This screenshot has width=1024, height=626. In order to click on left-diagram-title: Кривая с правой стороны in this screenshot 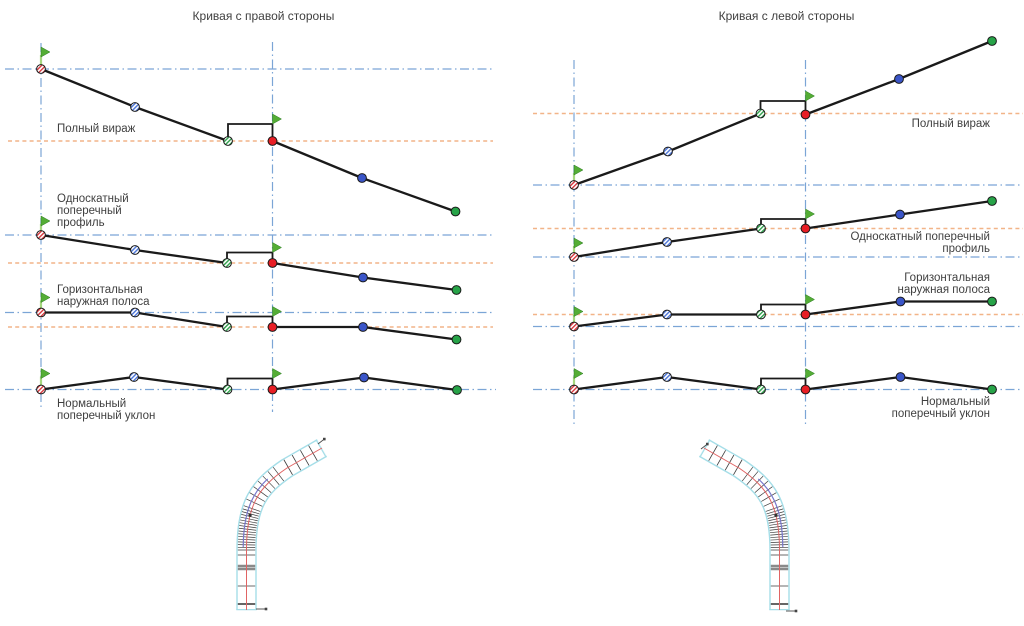, I will do `click(263, 16)`.